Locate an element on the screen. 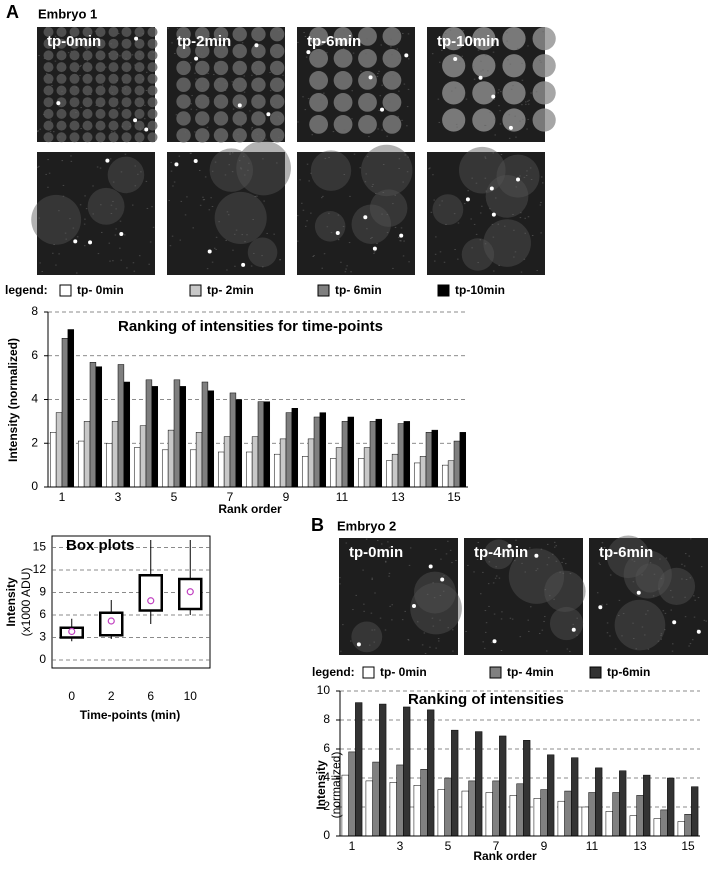 The image size is (711, 870). y-tick-label: 9 is located at coordinates (42, 592).